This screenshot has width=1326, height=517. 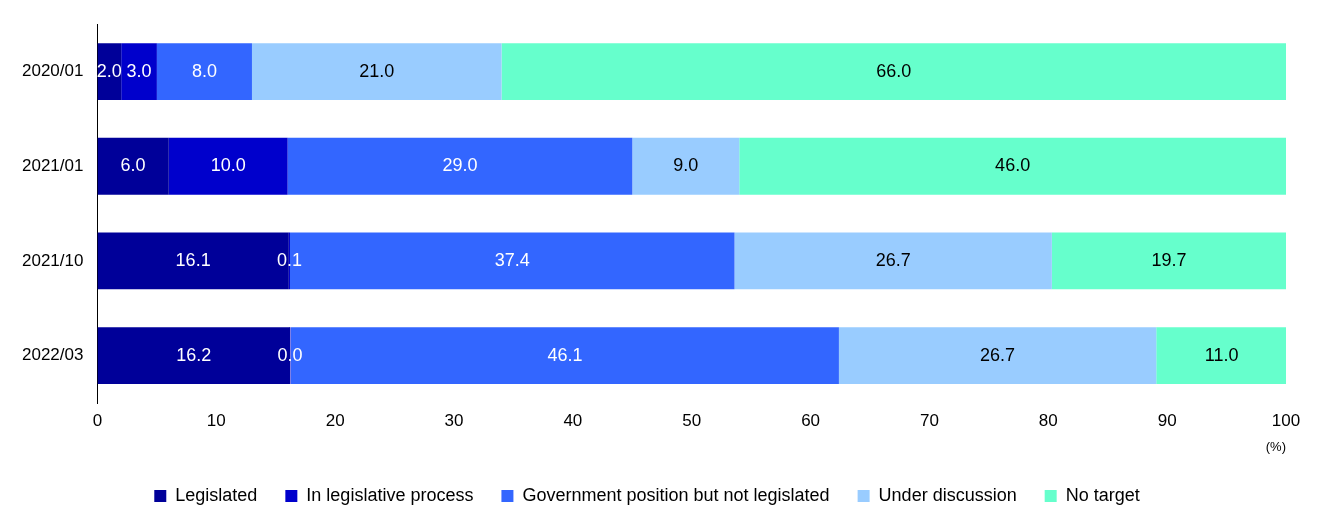 What do you see at coordinates (1102, 494) in the screenshot?
I see `legend-label: No target` at bounding box center [1102, 494].